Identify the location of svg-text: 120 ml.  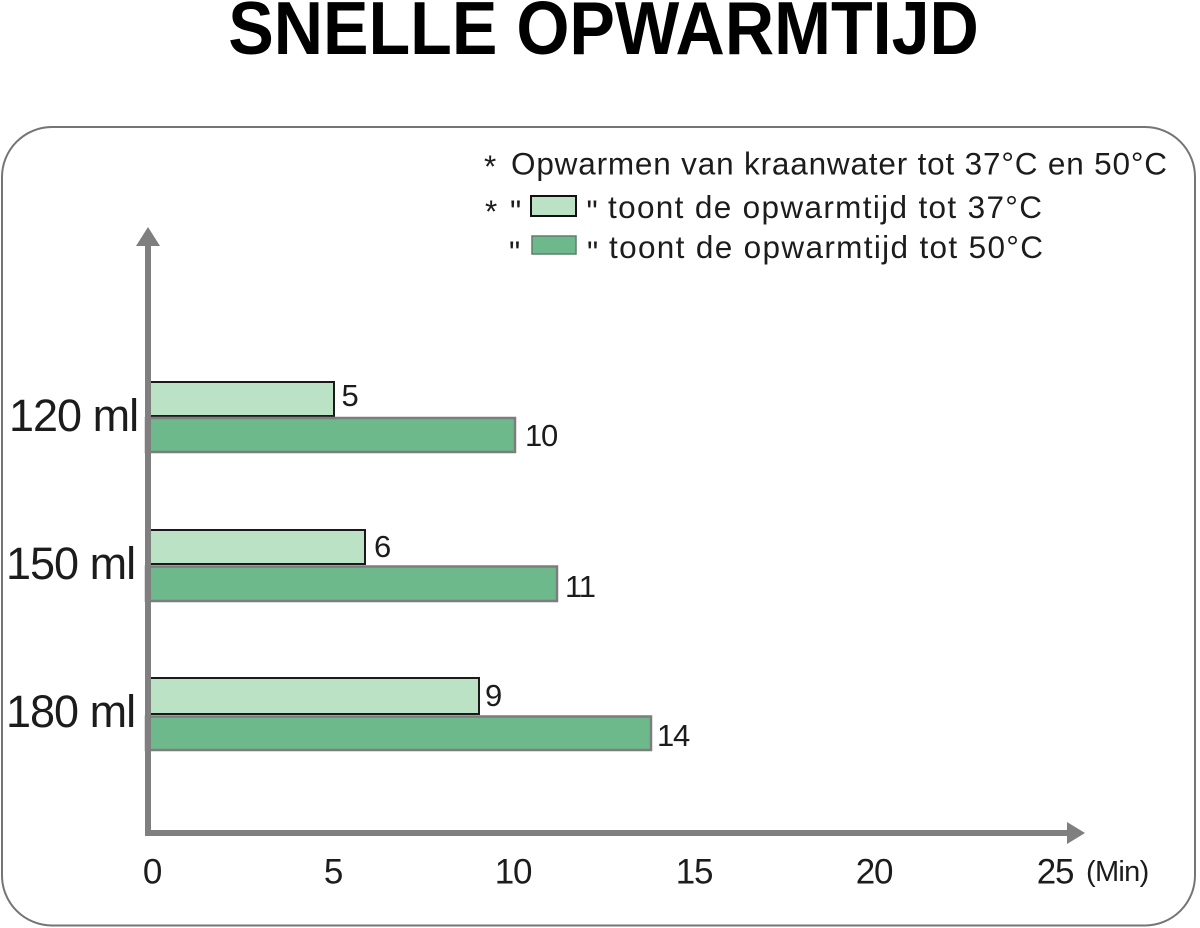
(73, 415).